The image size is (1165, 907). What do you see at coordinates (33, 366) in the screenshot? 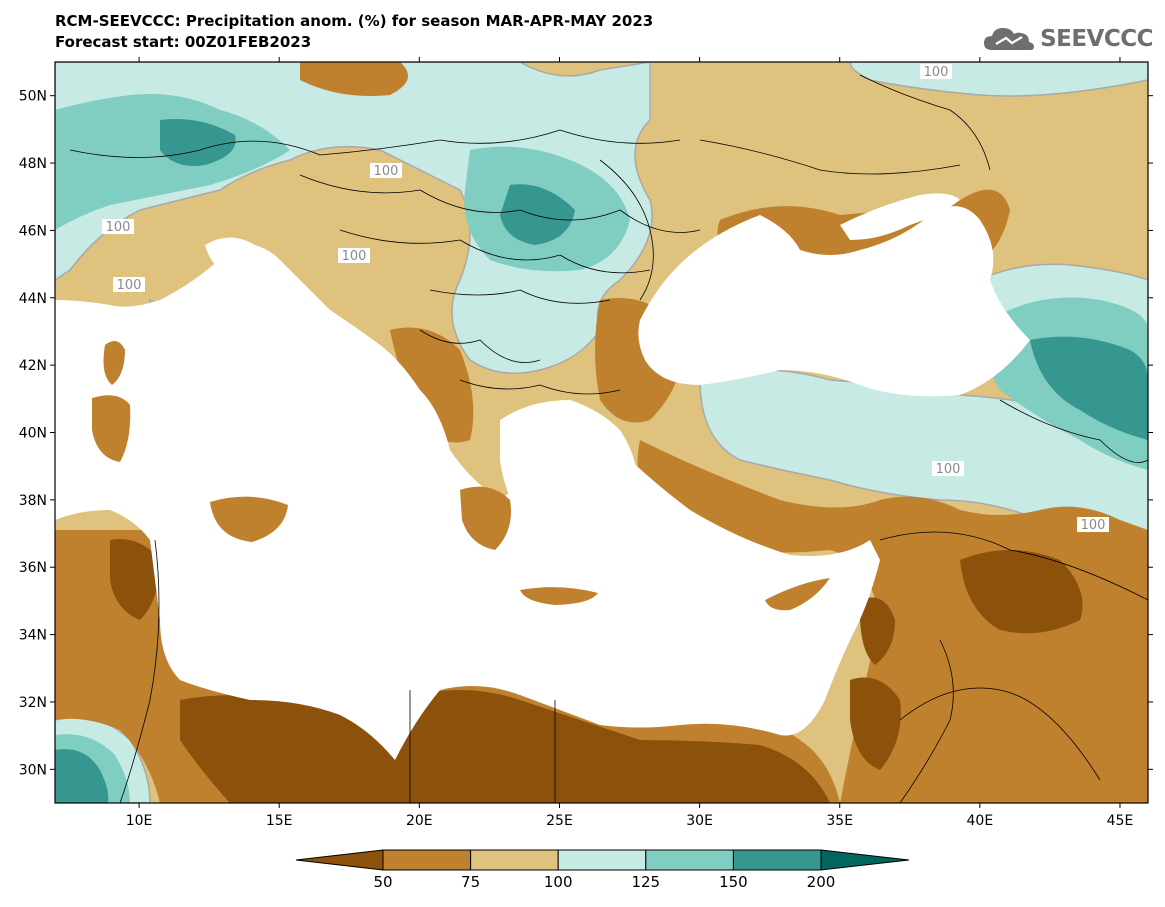
I see `lat-tick-label: 42N` at bounding box center [33, 366].